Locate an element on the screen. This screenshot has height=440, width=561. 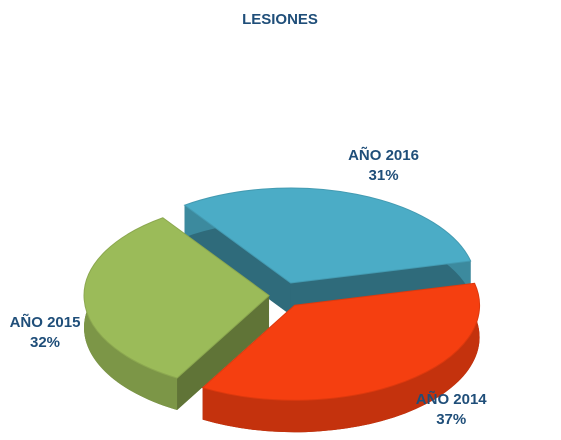
data-label-value: 31% is located at coordinates (384, 175).